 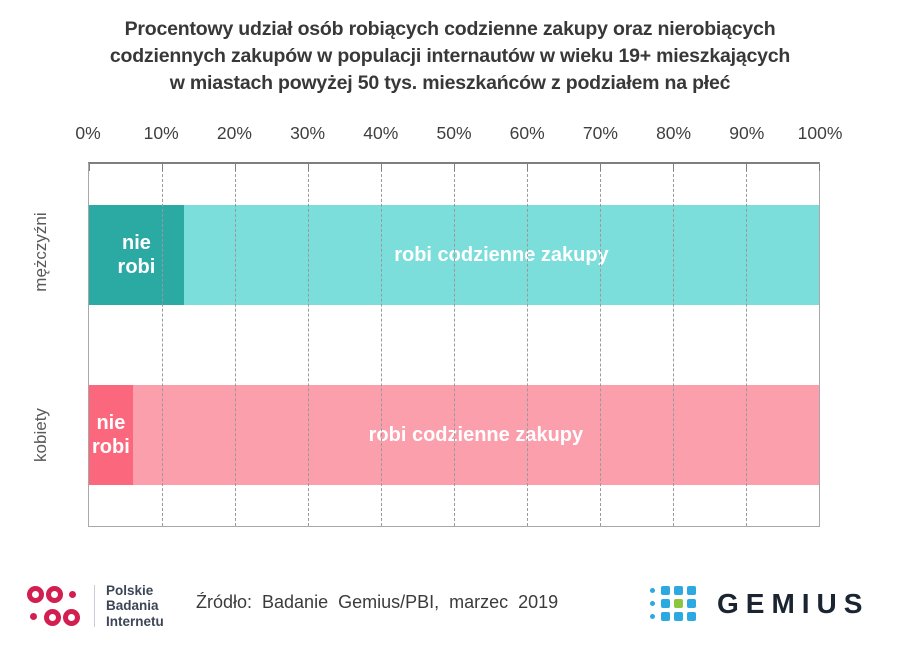 I want to click on x-tick-label: 60%, so click(x=527, y=133).